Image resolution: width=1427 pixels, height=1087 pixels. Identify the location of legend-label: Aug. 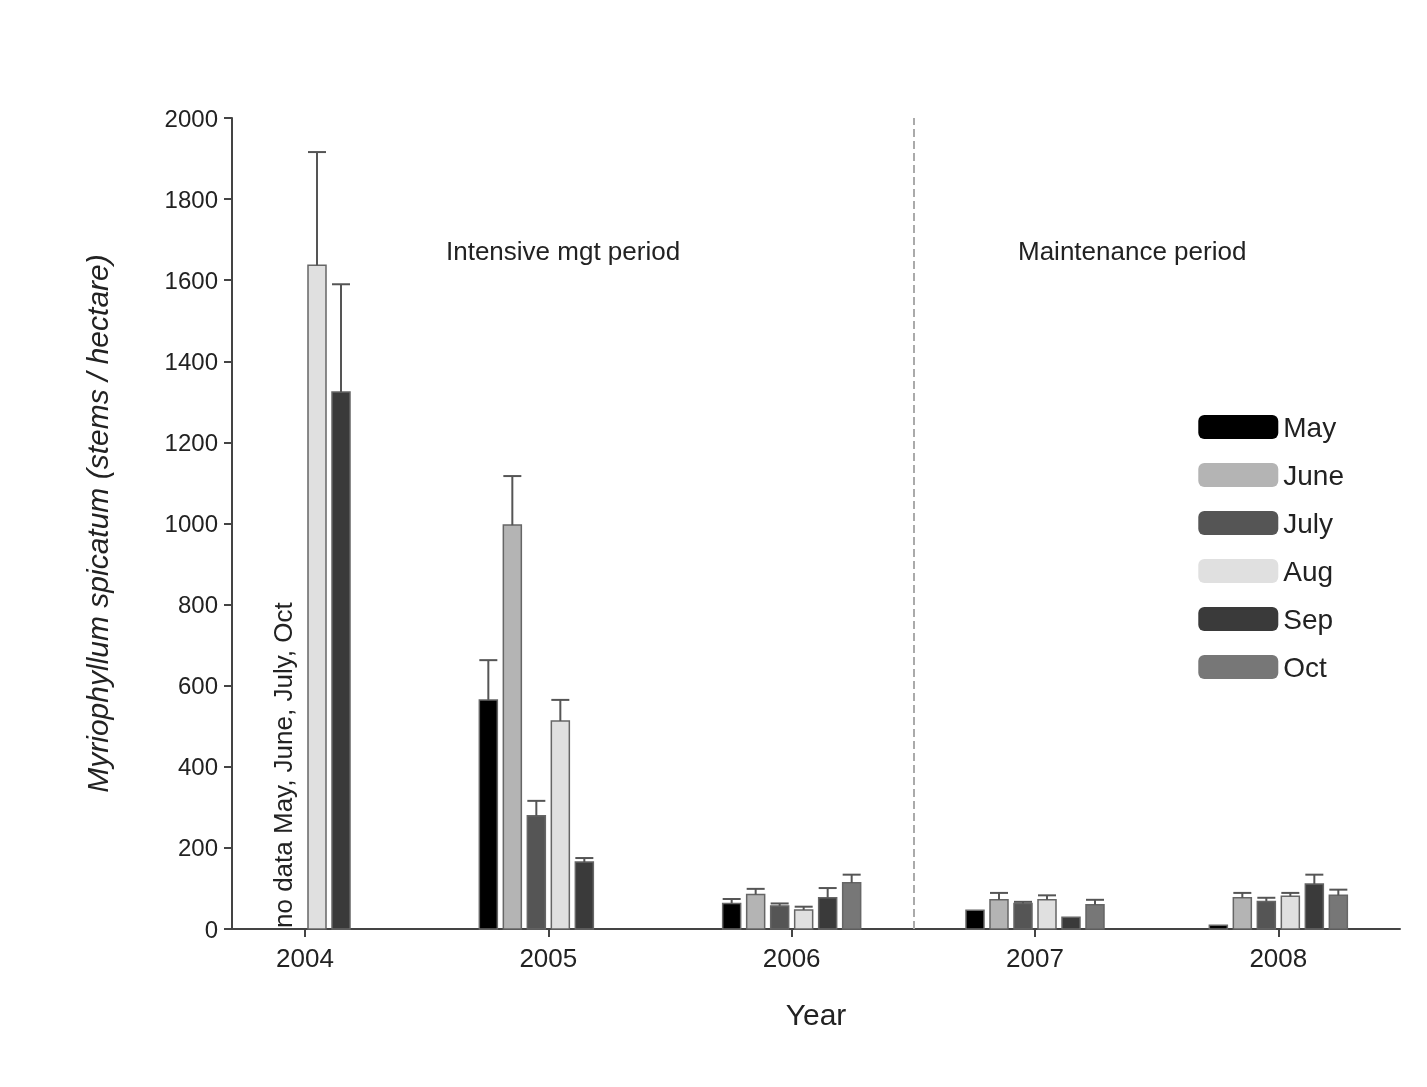
(1308, 571).